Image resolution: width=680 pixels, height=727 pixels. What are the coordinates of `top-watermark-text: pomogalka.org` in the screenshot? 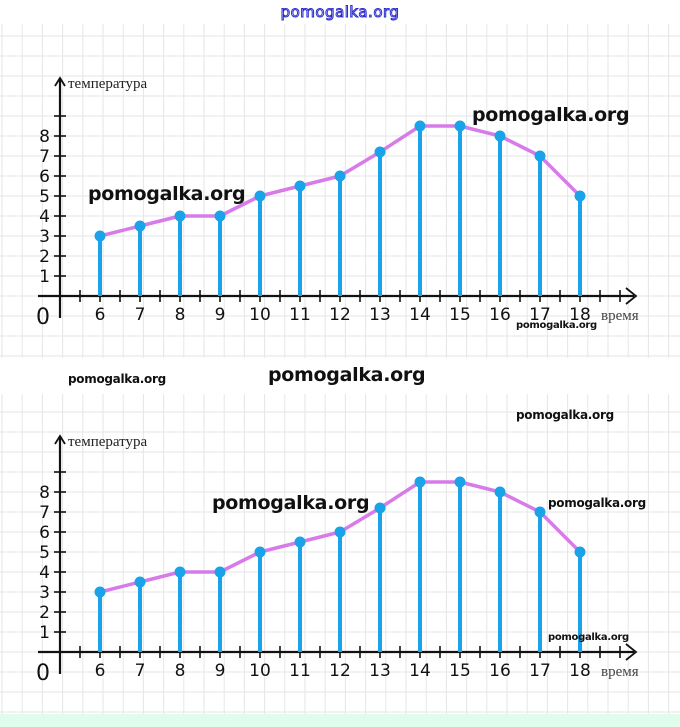 It's located at (340, 12).